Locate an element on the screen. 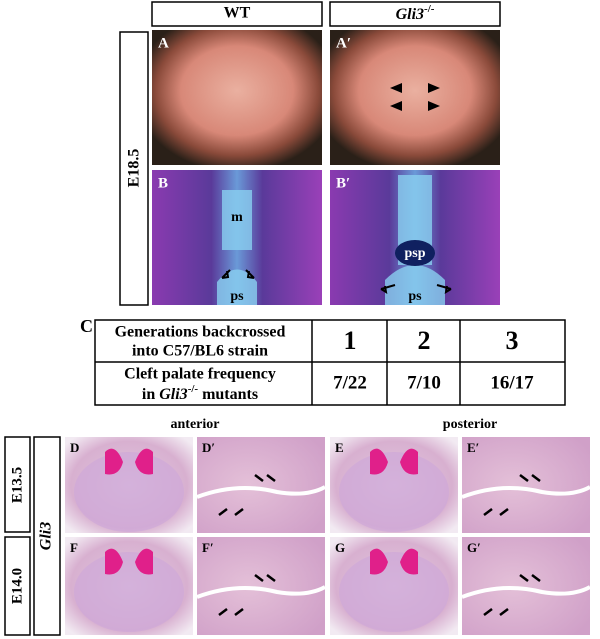 The image size is (600, 639). stage-label: E18.5 is located at coordinates (134, 168).